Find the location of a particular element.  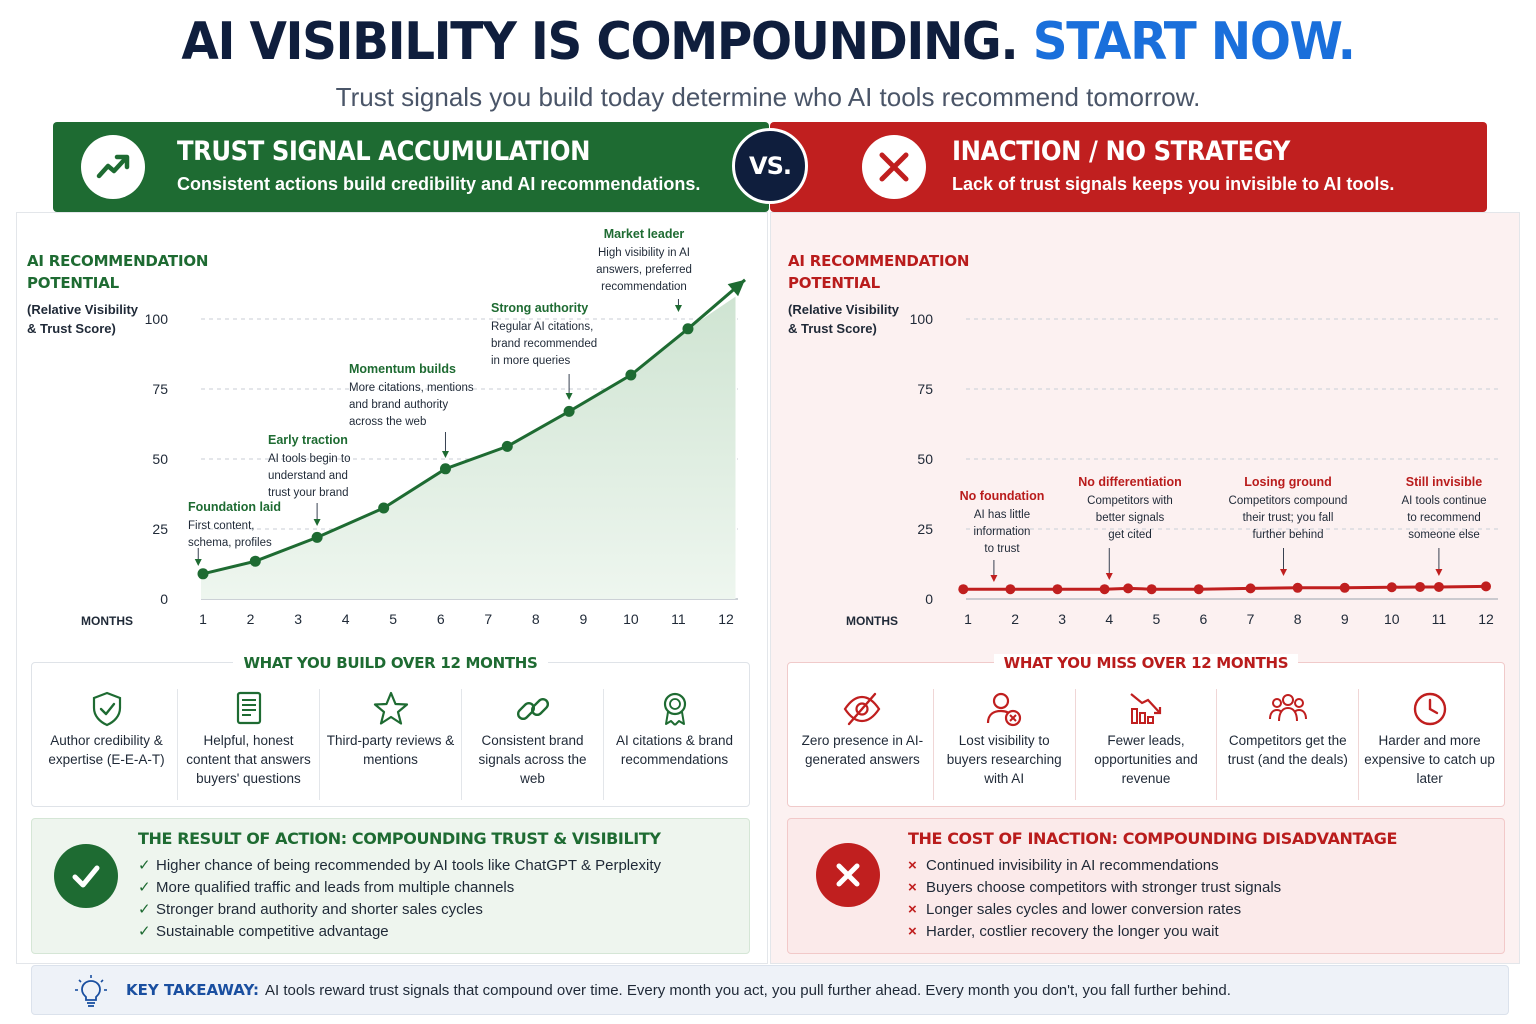

x-icon is located at coordinates (894, 167).